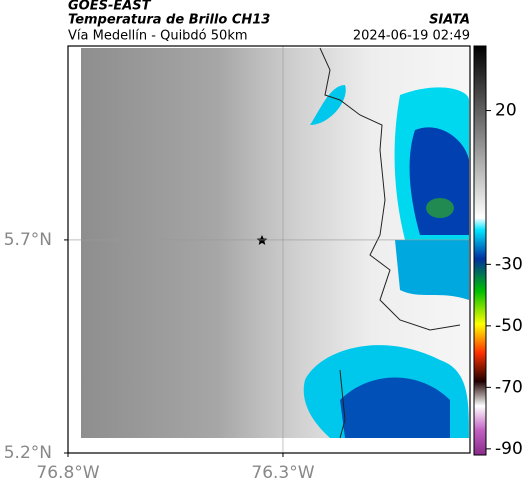 The height and width of the screenshot is (491, 526). I want to click on colorbar-tick-label: 20, so click(506, 111).